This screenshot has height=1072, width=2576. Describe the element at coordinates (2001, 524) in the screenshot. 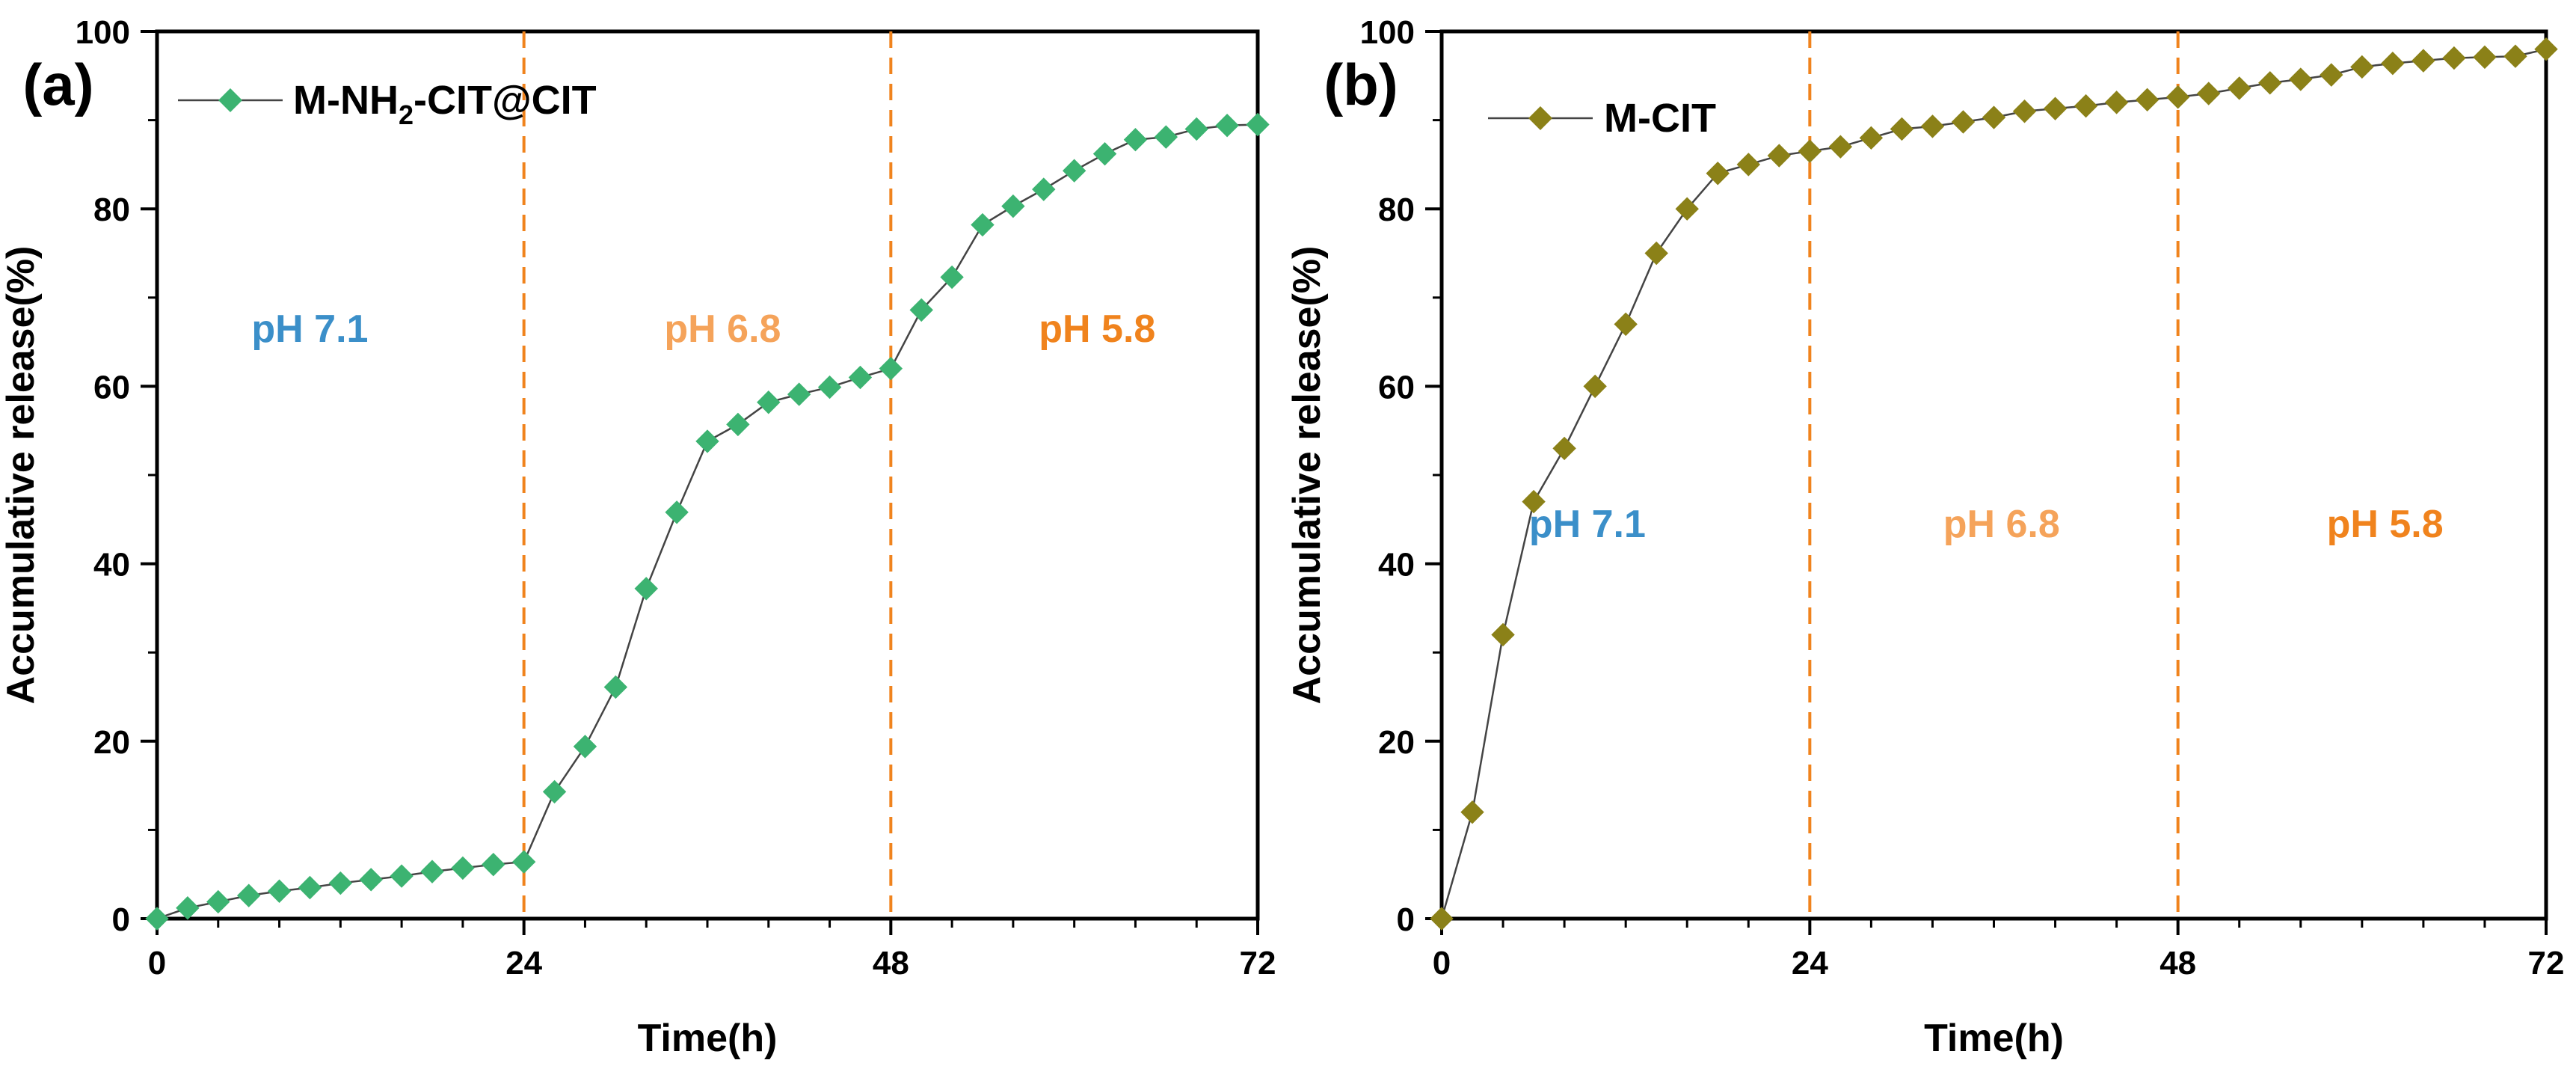

I see `ph-annotation: pH 6.8` at that location.